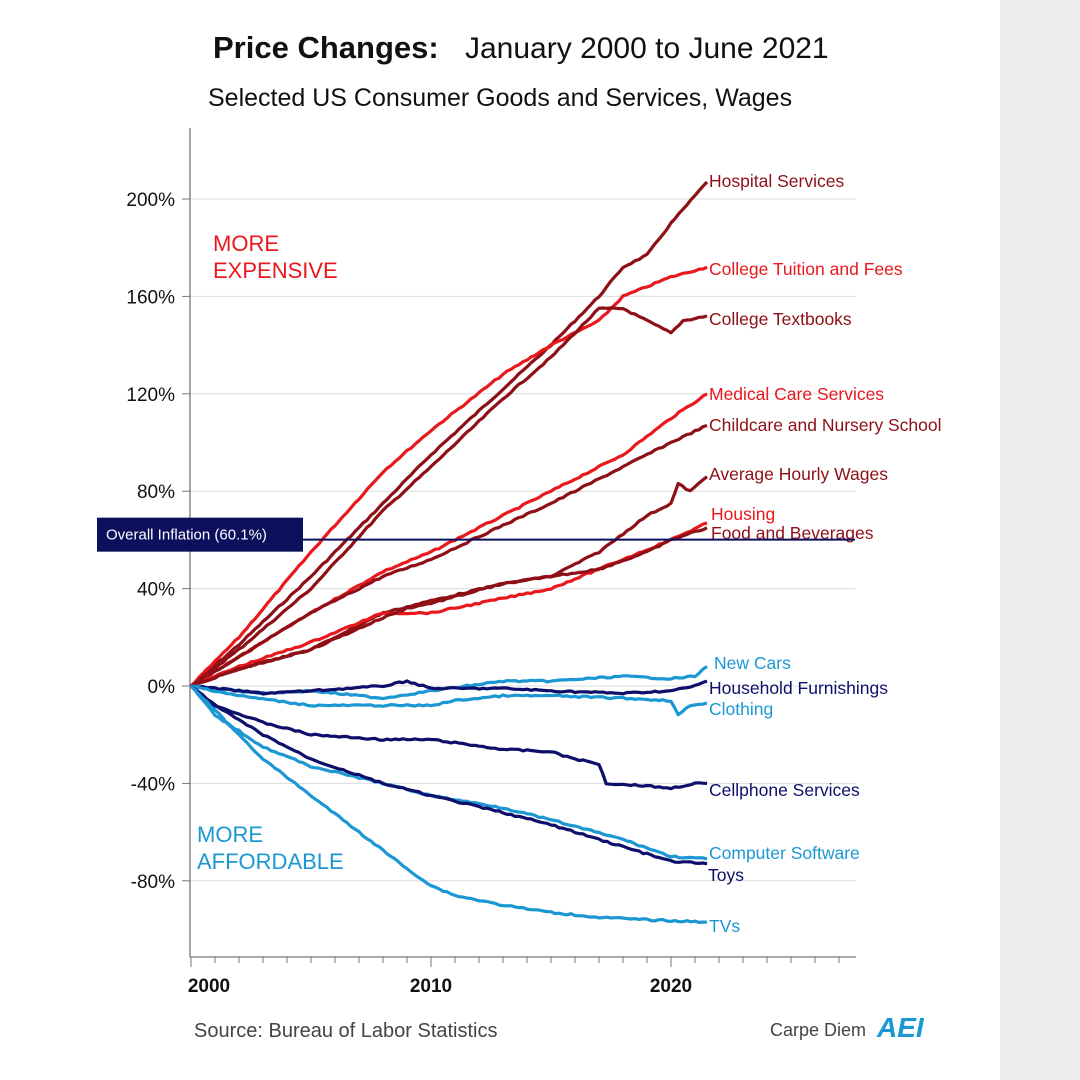  What do you see at coordinates (449, 700) in the screenshot?
I see `series-line-clothing` at bounding box center [449, 700].